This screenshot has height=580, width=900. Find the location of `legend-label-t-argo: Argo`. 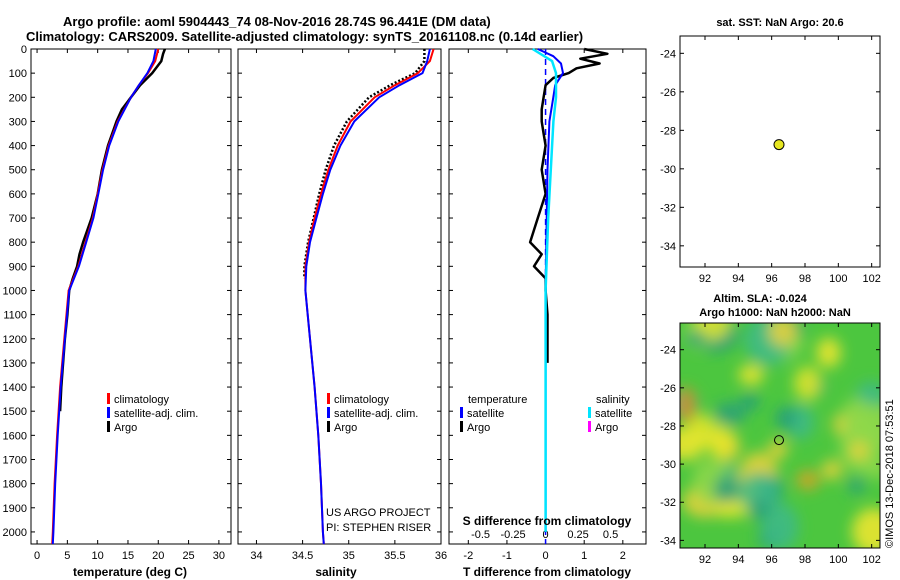

legend-label-t-argo: Argo is located at coordinates (478, 428).